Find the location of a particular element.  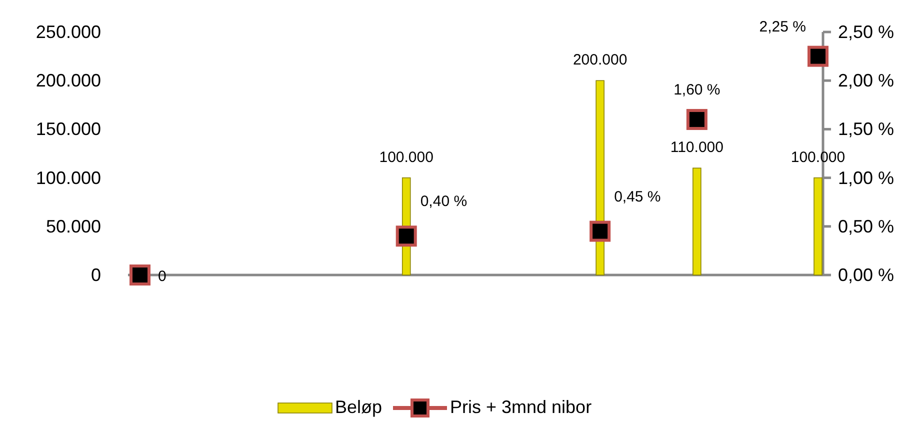

y-tick-label: 0 is located at coordinates (95, 275).